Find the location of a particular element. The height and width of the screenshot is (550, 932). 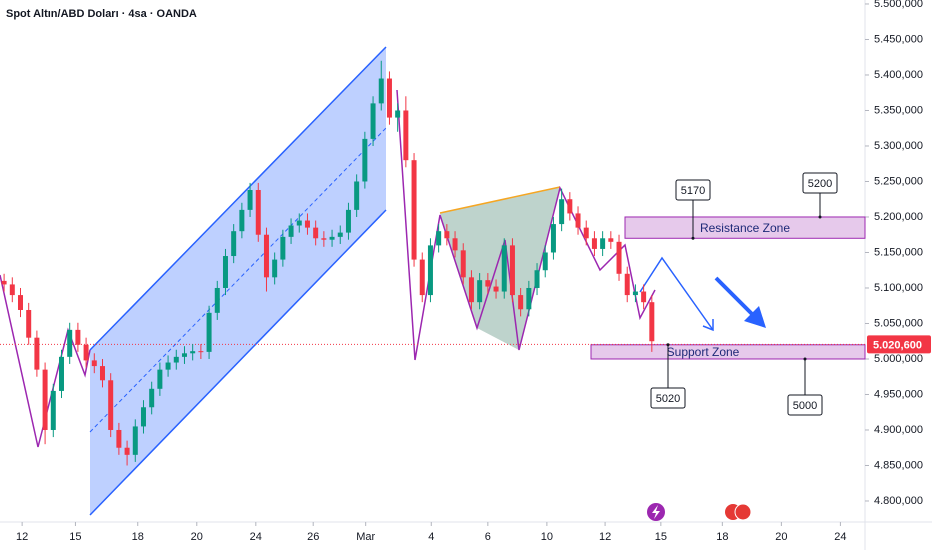

y-tick-label: 5.000,000 is located at coordinates (898, 359).